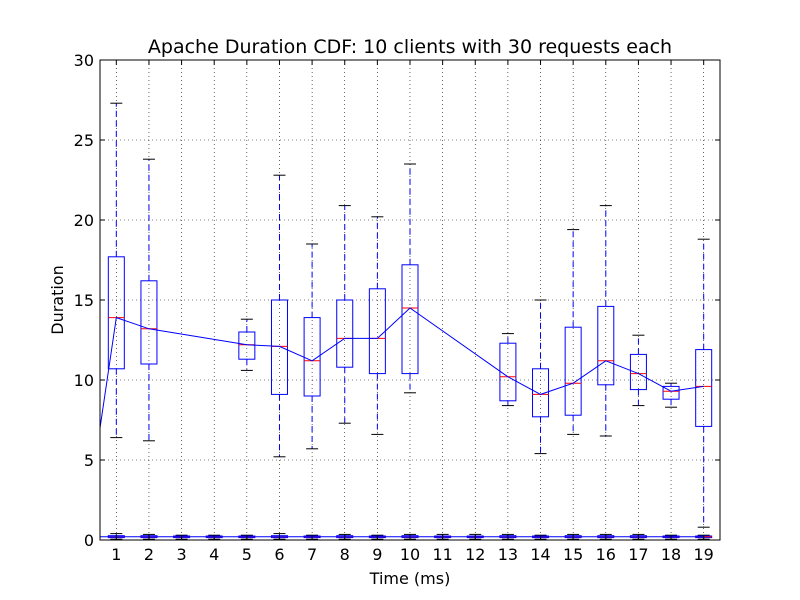  I want to click on y-tick-label: 20, so click(84, 220).